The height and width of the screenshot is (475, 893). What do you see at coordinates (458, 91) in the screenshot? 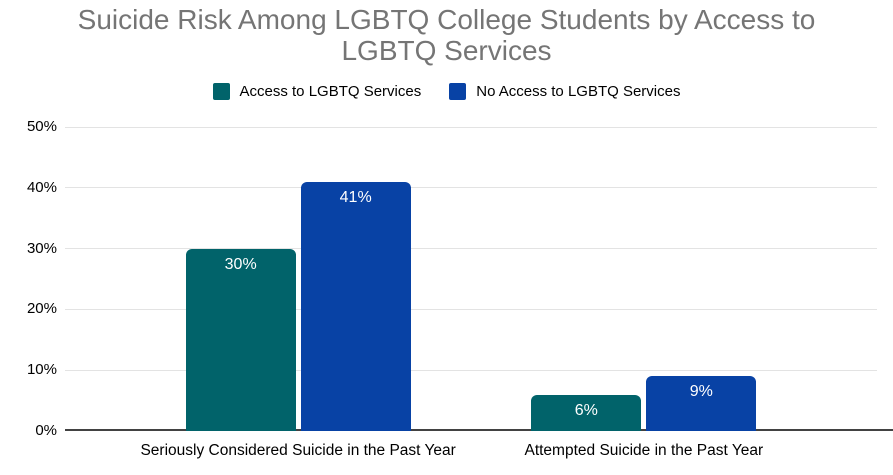
I see `legend-swatch-no-access` at bounding box center [458, 91].